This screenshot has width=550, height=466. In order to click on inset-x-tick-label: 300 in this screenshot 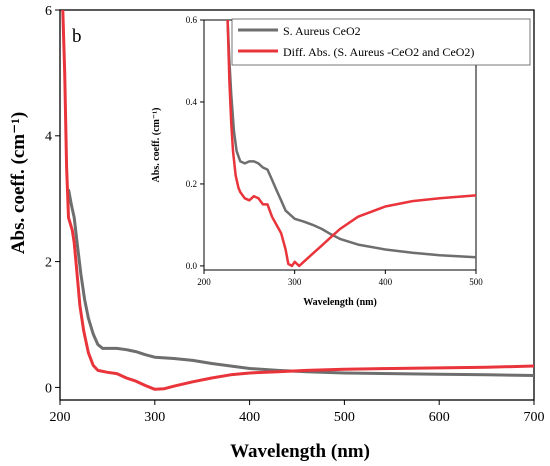, I will do `click(295, 282)`.